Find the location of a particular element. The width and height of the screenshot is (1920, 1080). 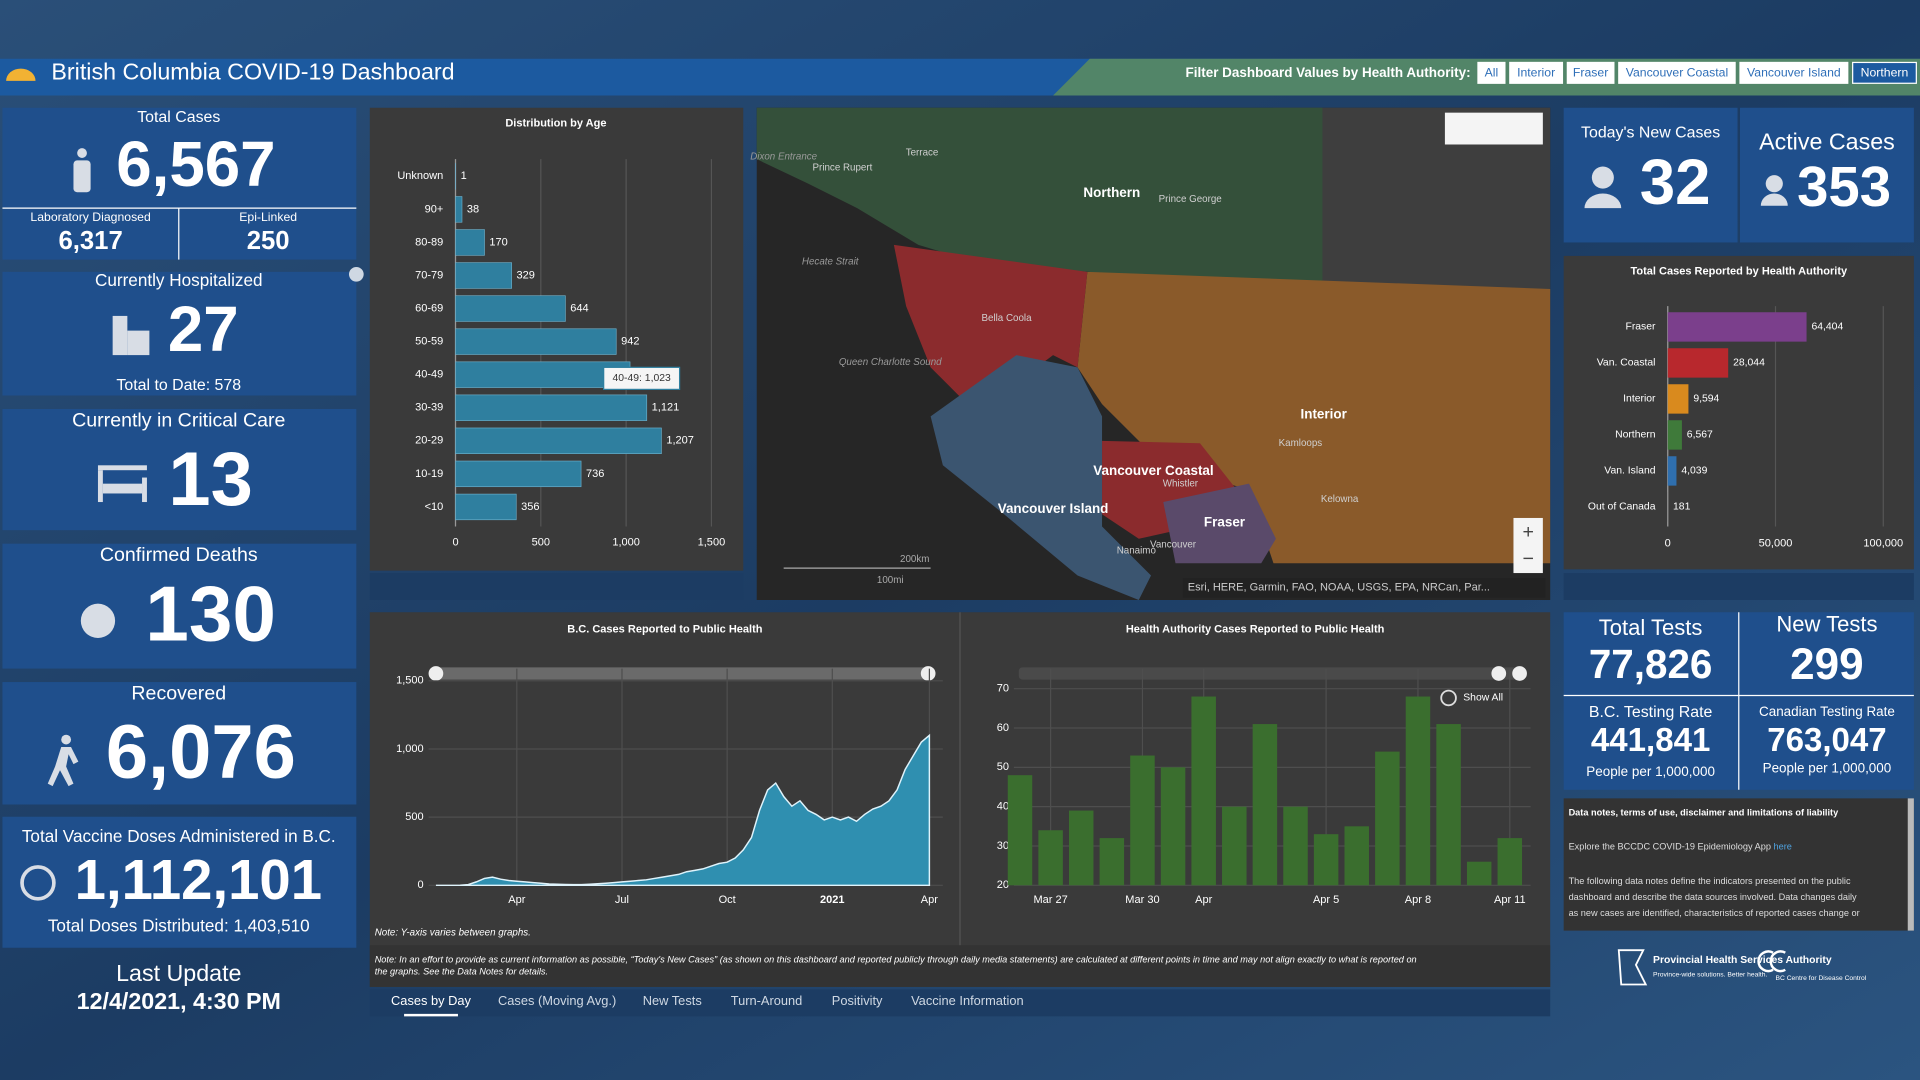

label: B.C. Testing Rate is located at coordinates (1651, 712).